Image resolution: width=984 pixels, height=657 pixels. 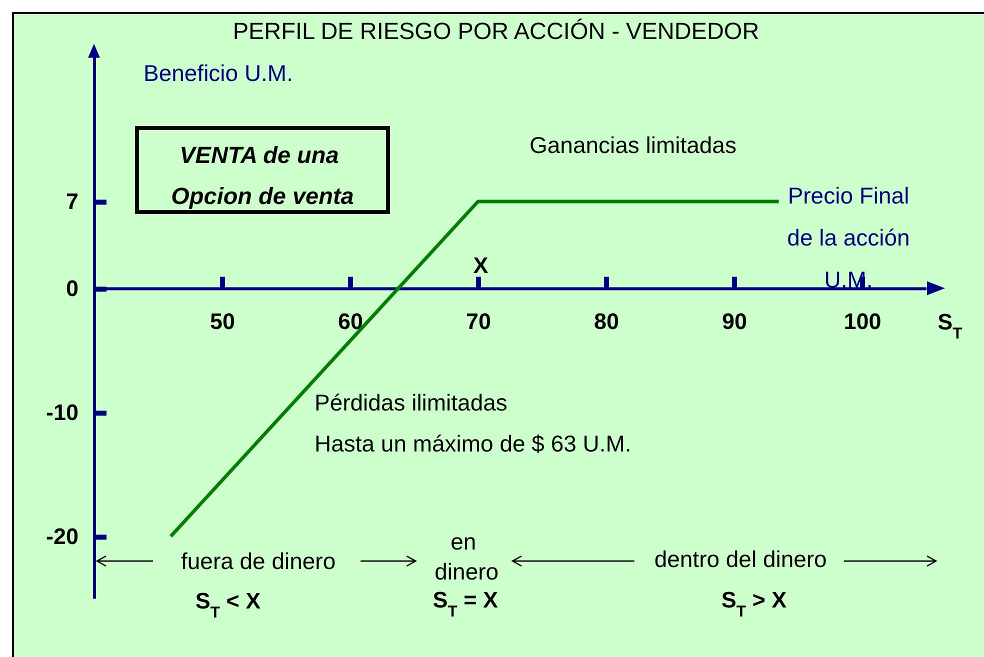 I want to click on annotation: dentro del dinero, so click(x=740, y=559).